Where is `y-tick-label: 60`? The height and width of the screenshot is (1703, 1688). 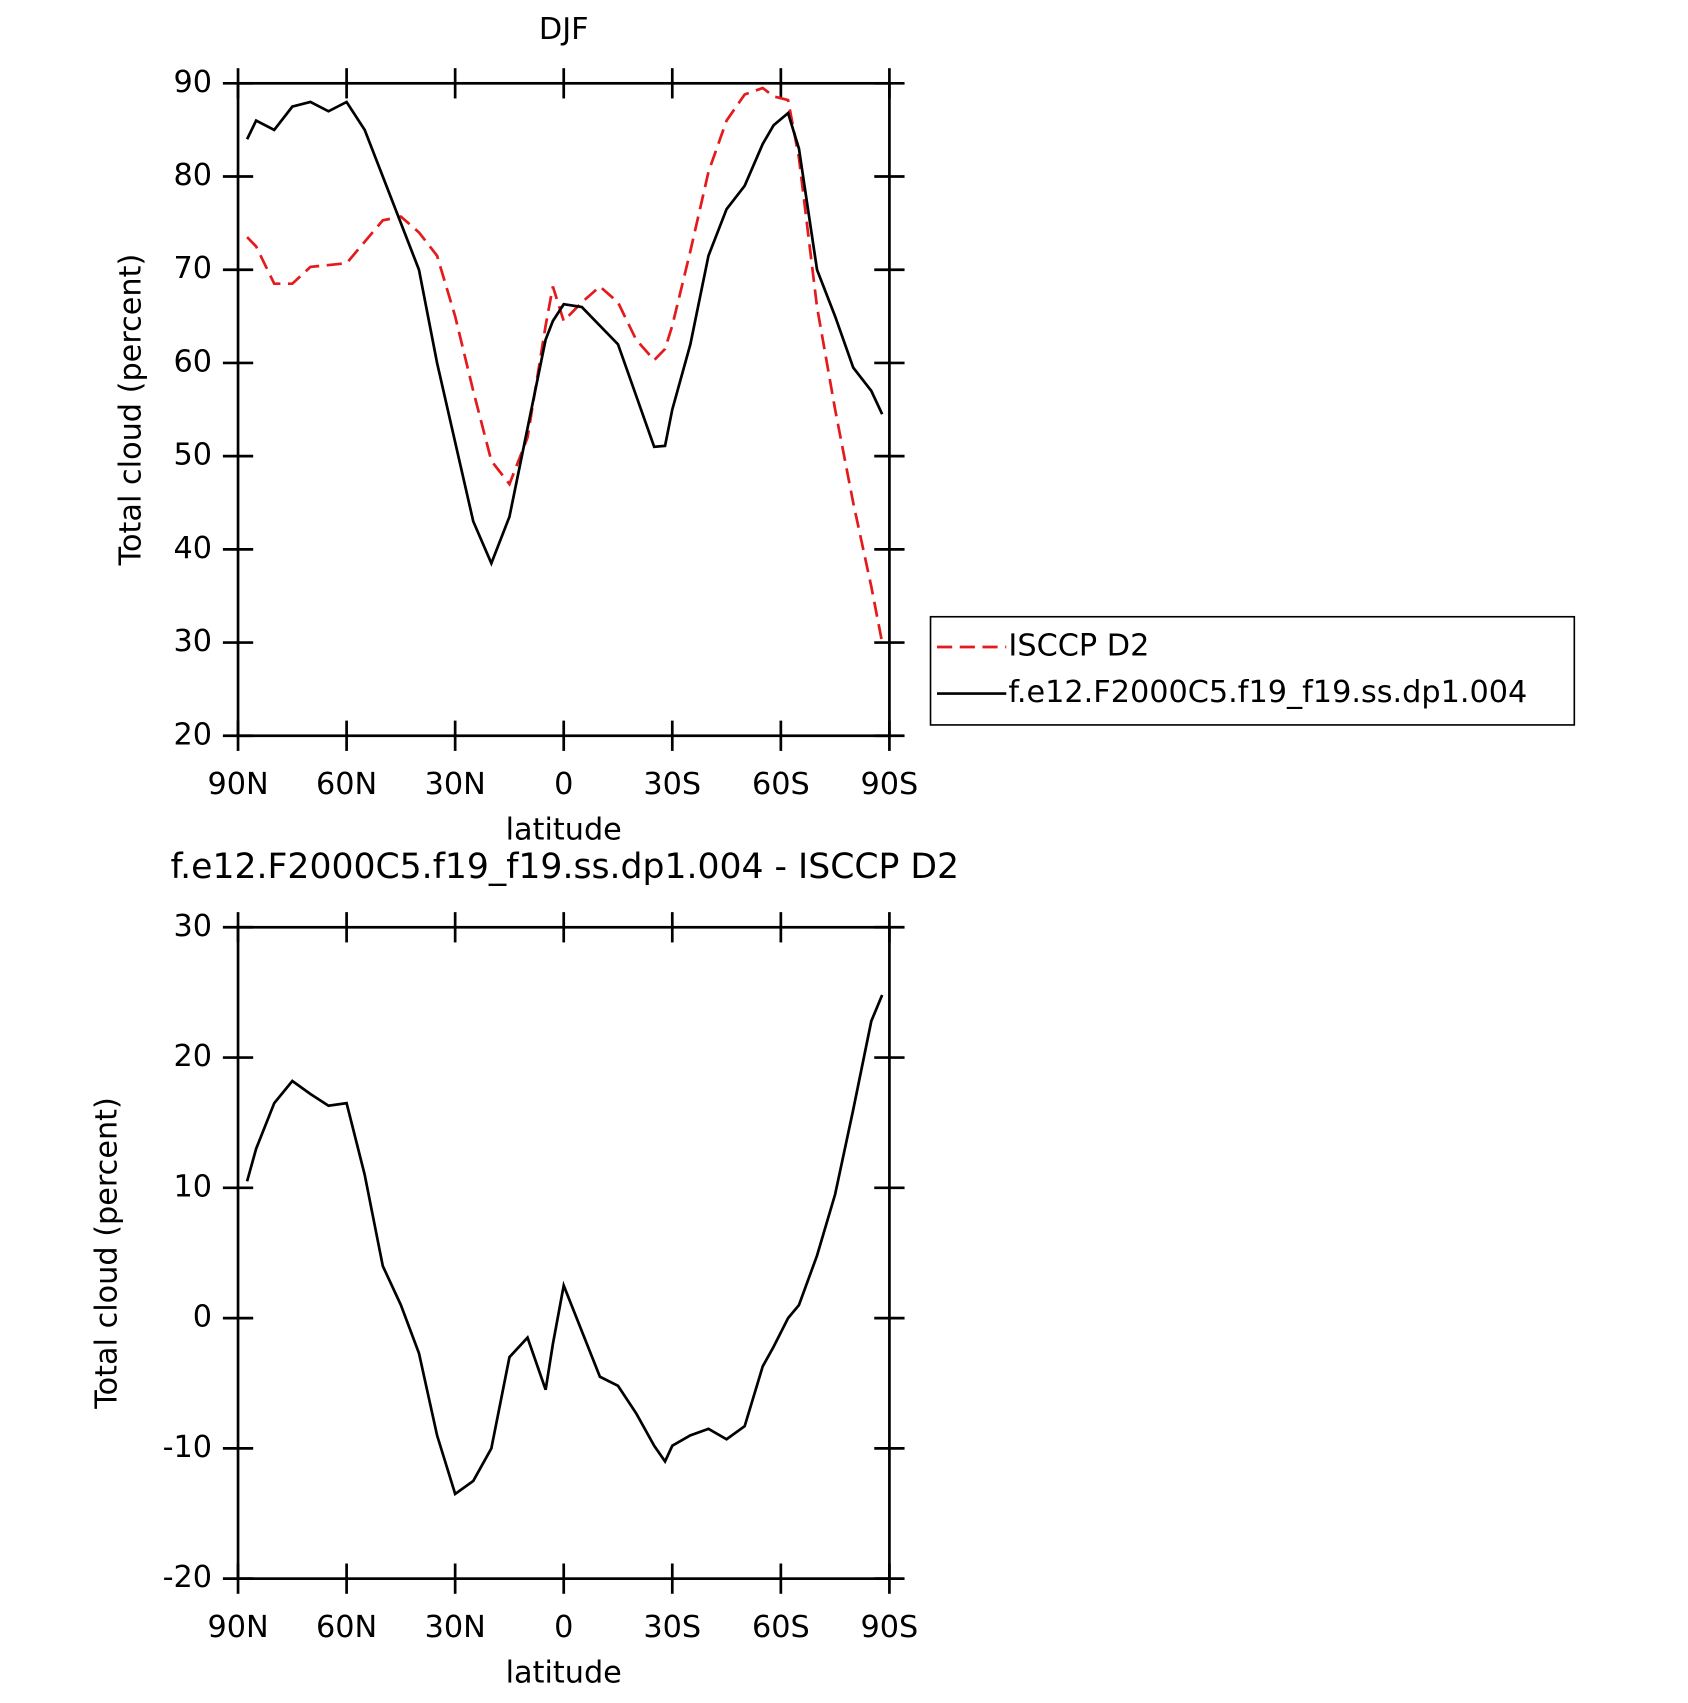
y-tick-label: 60 is located at coordinates (193, 361).